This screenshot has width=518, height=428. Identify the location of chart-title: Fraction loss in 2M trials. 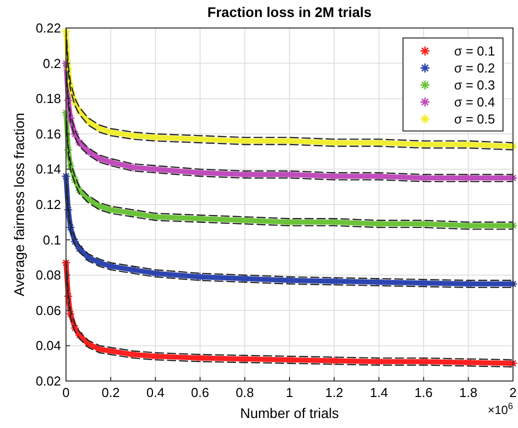
(289, 12).